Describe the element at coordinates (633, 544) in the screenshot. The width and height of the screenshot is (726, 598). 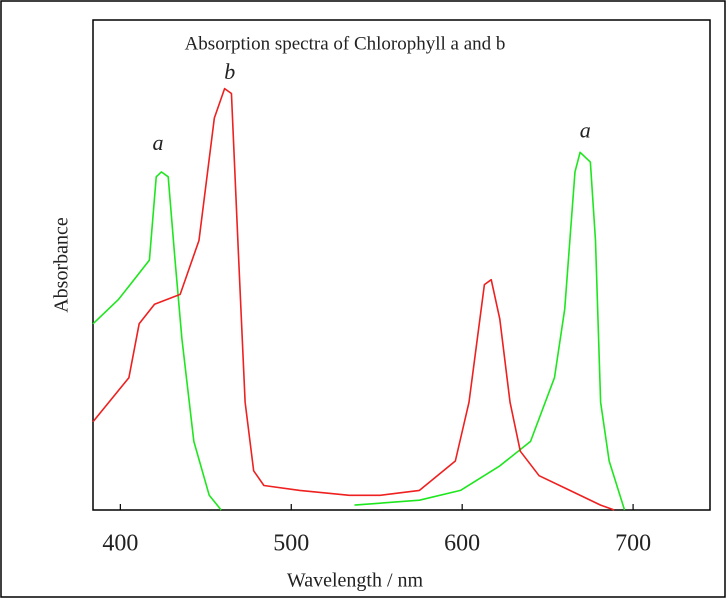
I see `x-tick-label: 700` at that location.